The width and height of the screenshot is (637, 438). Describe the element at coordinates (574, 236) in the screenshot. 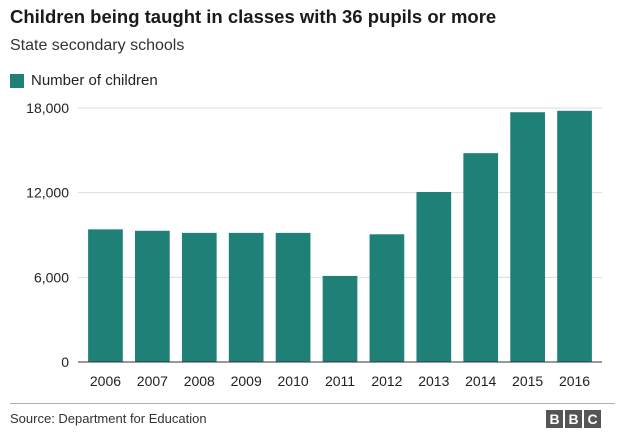

I see `bar-2016` at that location.